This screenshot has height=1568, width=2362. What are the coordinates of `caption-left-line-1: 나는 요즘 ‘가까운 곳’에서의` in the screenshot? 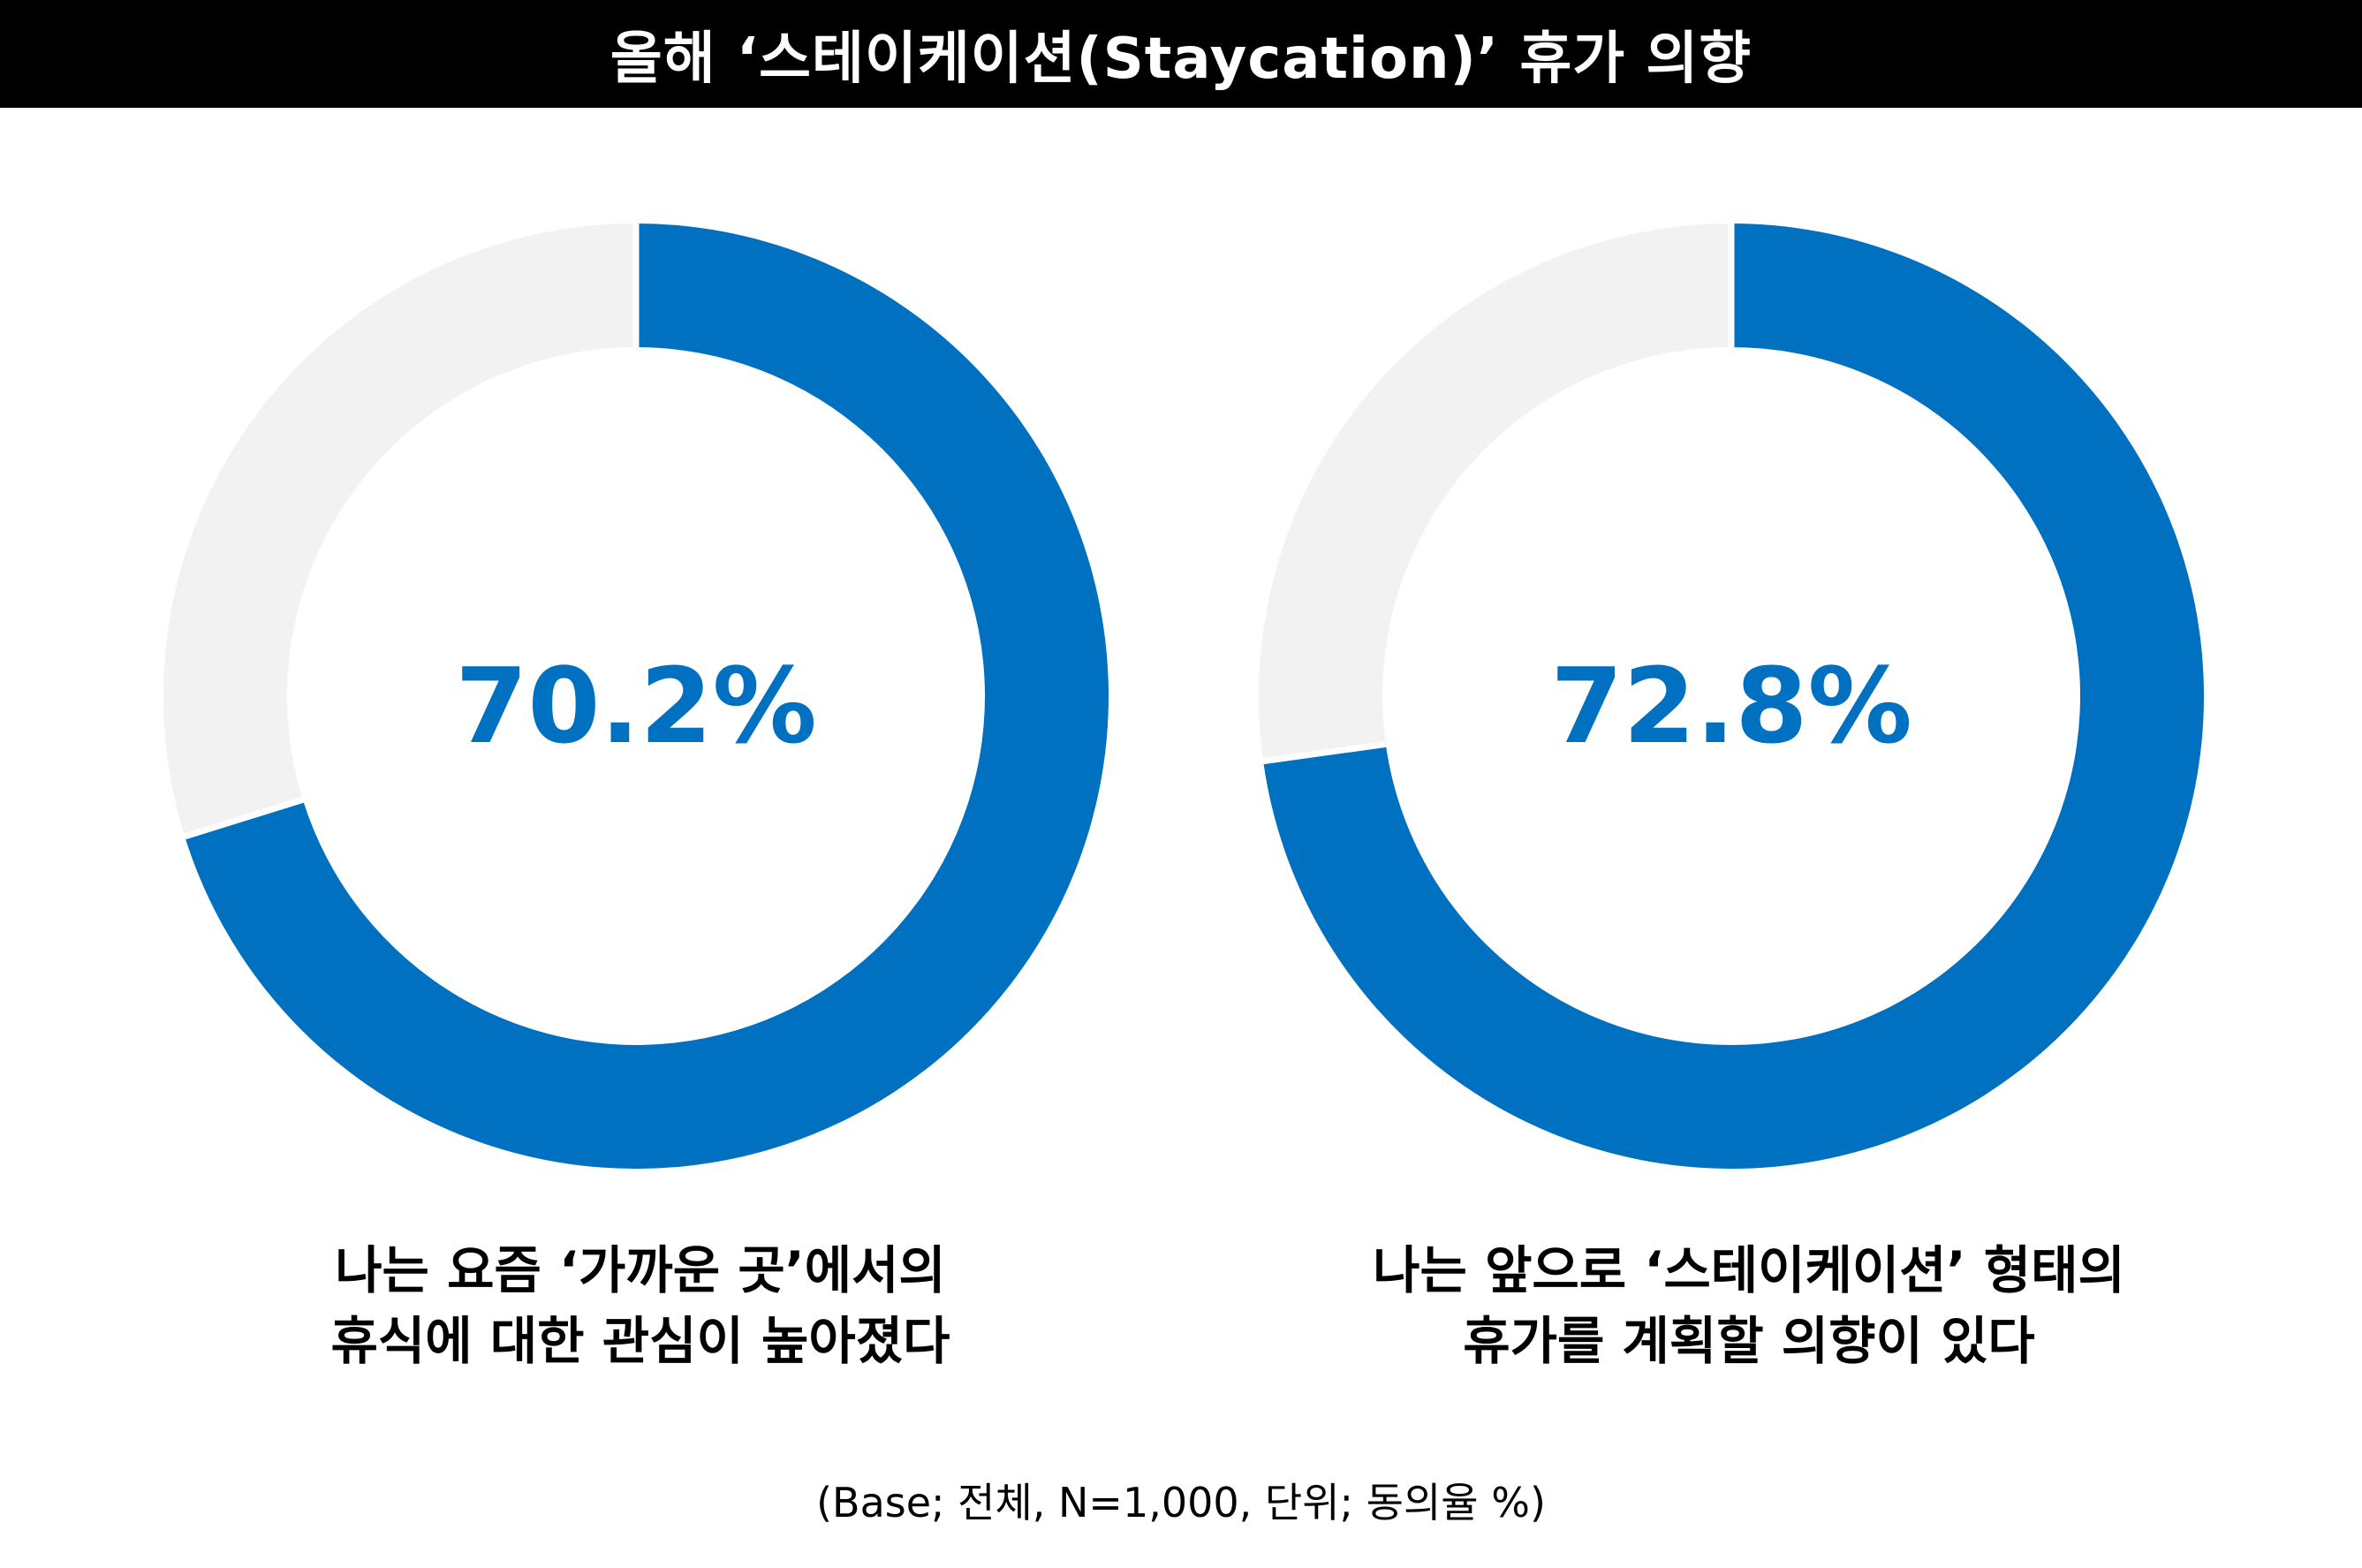 It's located at (640, 1270).